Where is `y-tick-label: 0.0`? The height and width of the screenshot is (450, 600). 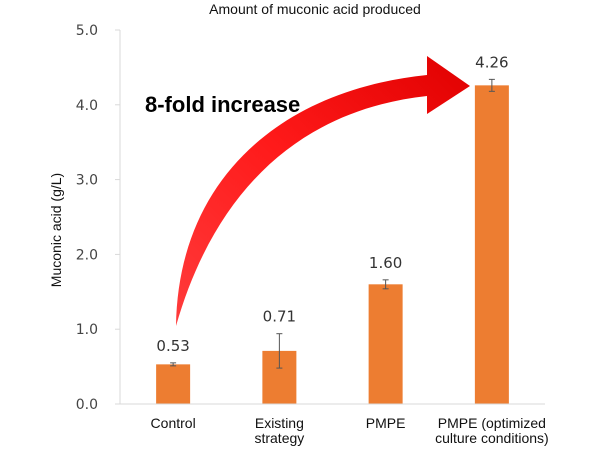 y-tick-label: 0.0 is located at coordinates (87, 405).